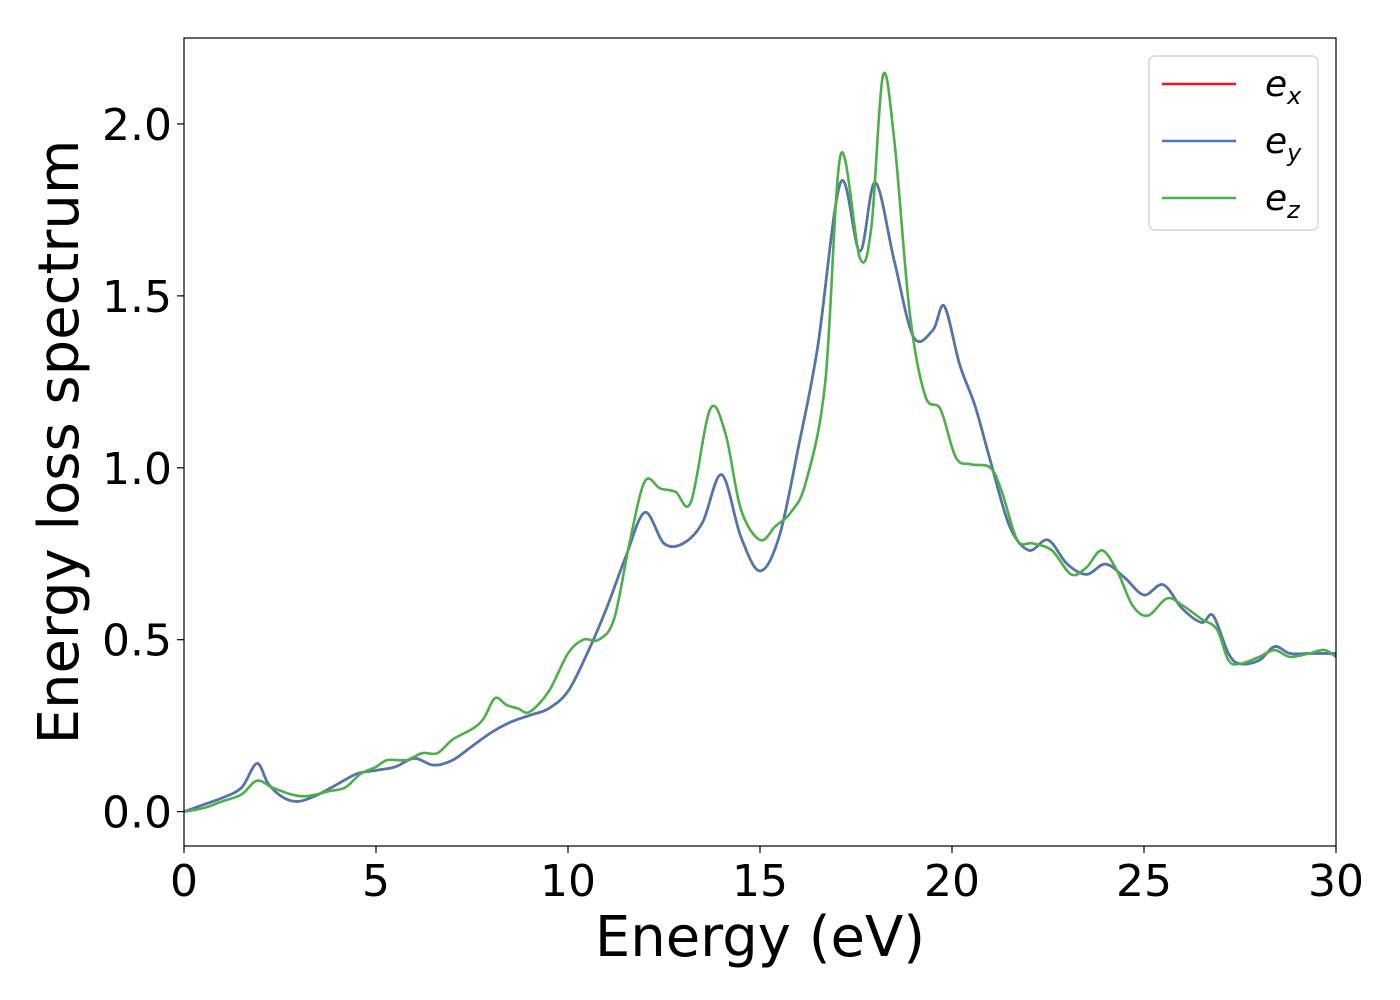  Describe the element at coordinates (1144, 881) in the screenshot. I see `x-tick-label: 25` at that location.